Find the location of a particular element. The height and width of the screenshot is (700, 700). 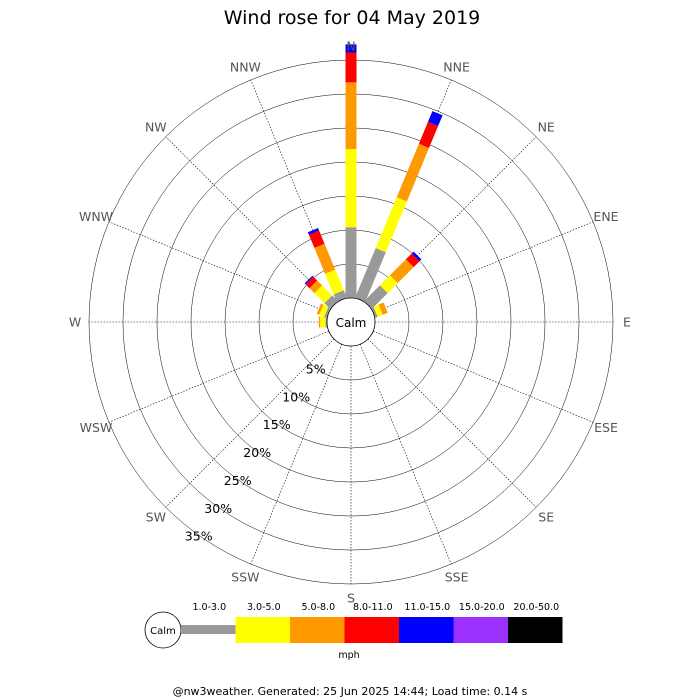

percent-label-4: 25% is located at coordinates (238, 480).